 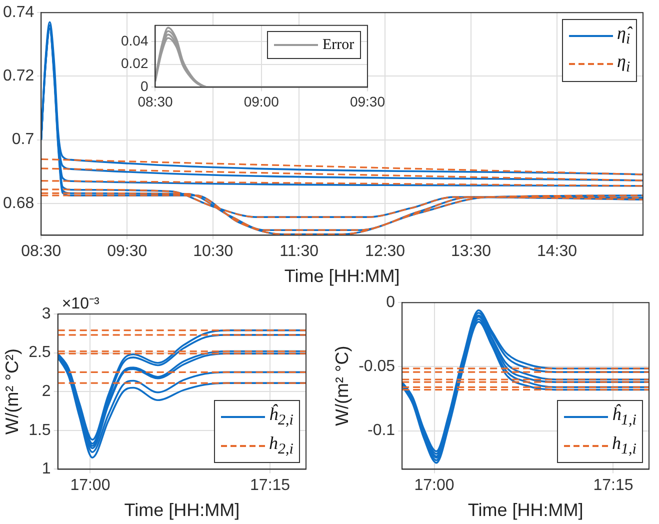 I want to click on x-tick-label: 13:30, so click(x=471, y=251).